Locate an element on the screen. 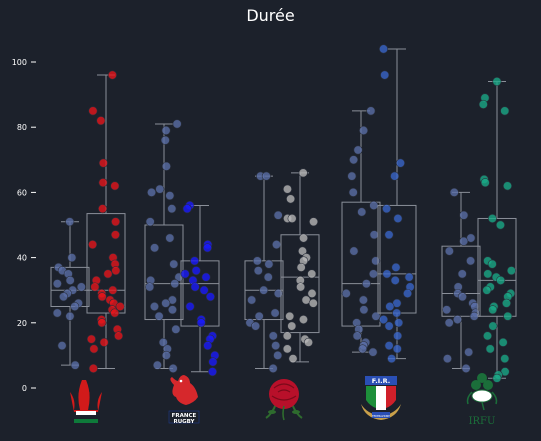 The height and width of the screenshot is (441, 541). chart-title: Durée is located at coordinates (270, 15).